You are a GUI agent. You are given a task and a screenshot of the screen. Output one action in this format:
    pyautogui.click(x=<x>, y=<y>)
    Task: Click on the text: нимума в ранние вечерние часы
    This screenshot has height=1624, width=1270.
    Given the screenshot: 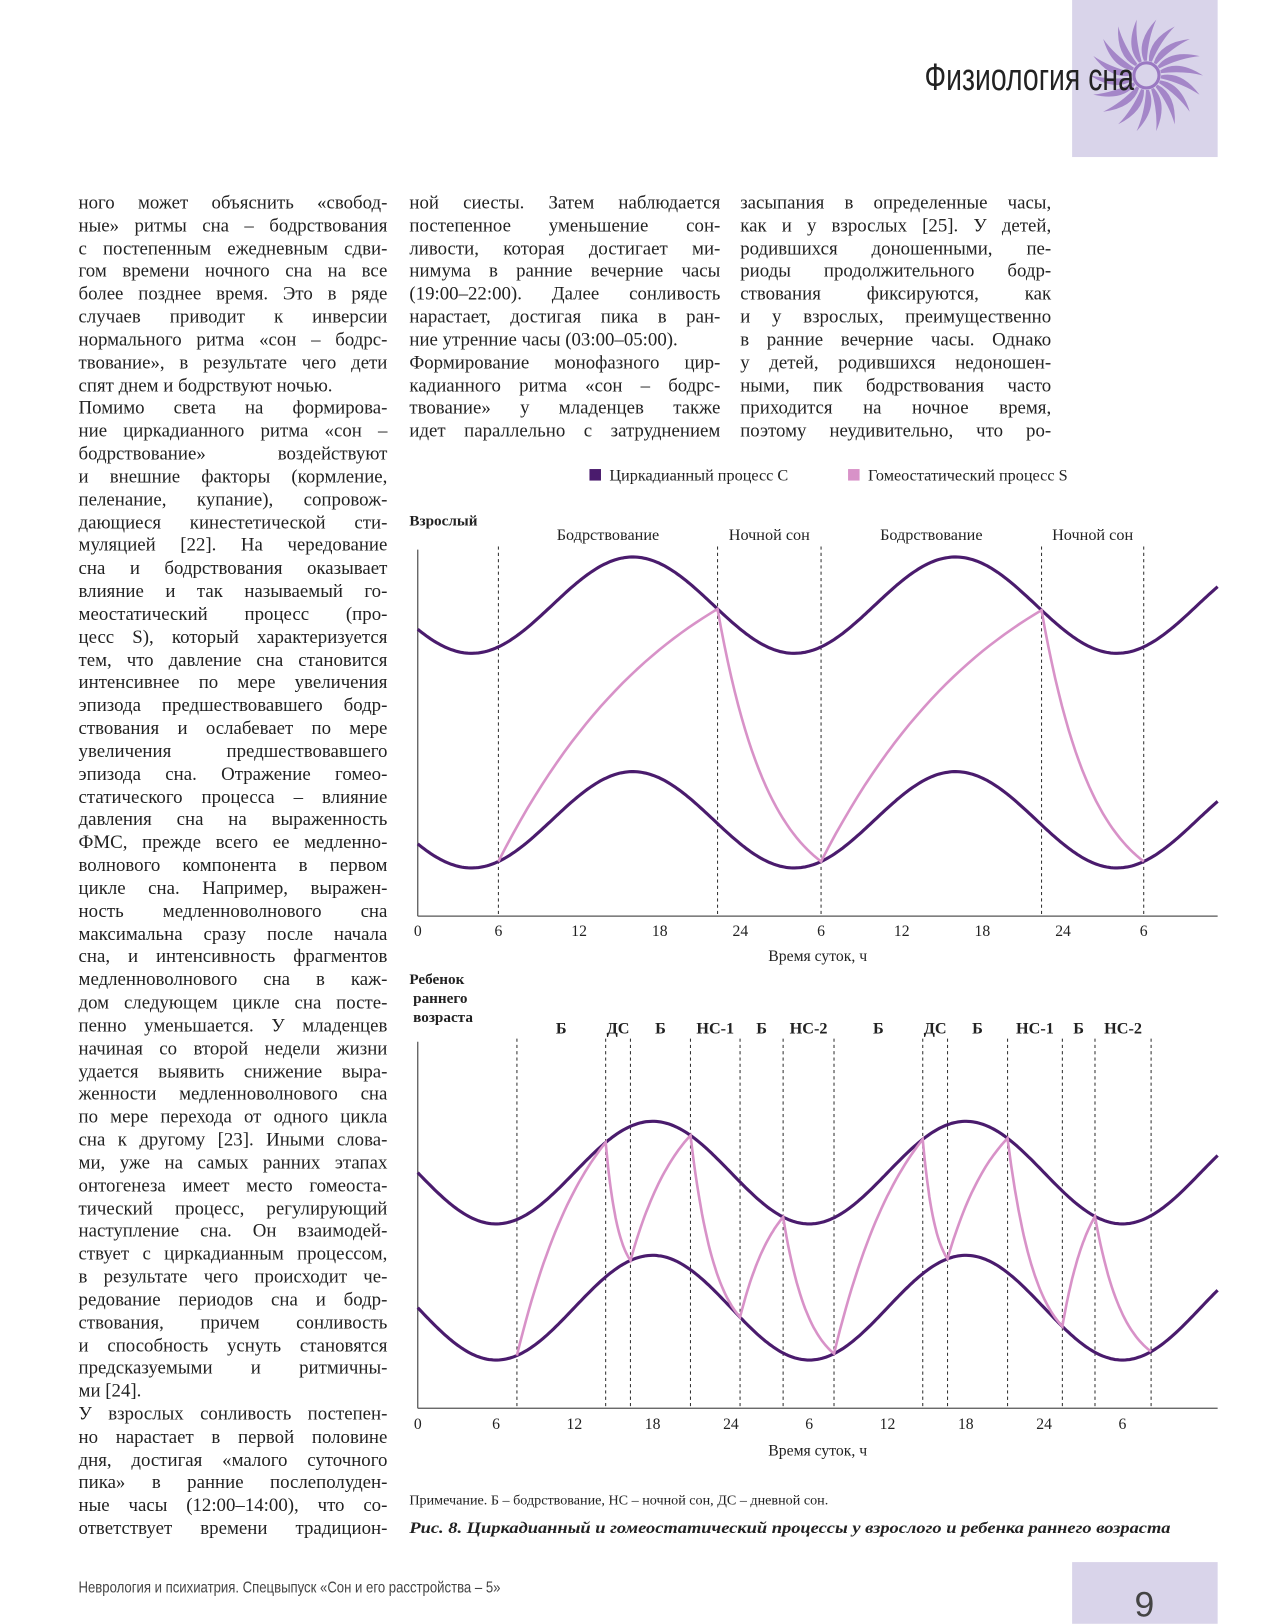 What is the action you would take?
    pyautogui.click(x=565, y=271)
    